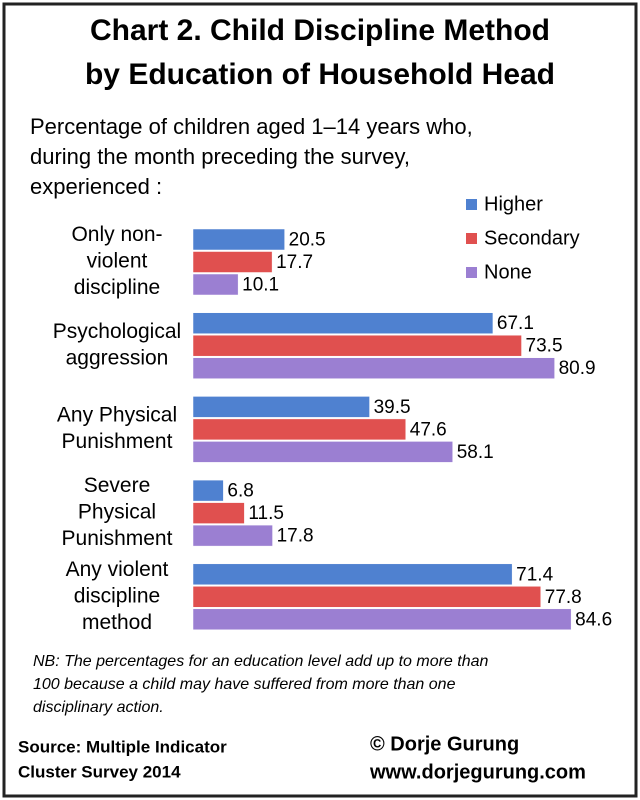 The image size is (640, 800). What do you see at coordinates (593, 619) in the screenshot?
I see `data-label: 84.6` at bounding box center [593, 619].